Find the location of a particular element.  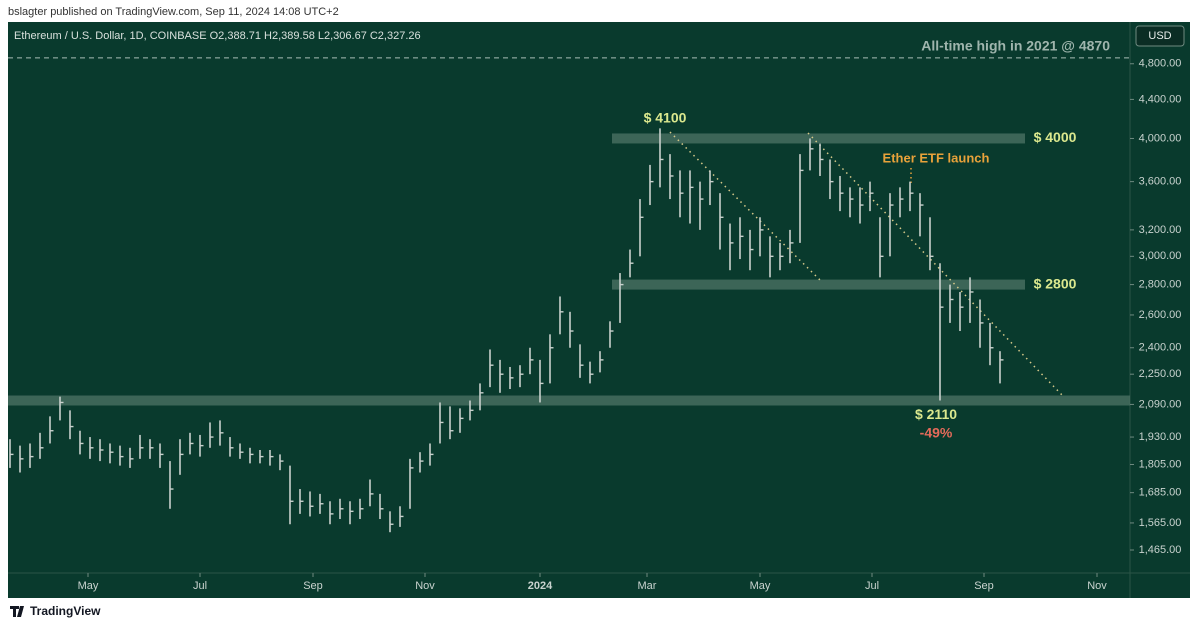

ath-label: All-time high in 2021 @ 4870 is located at coordinates (1015, 46).